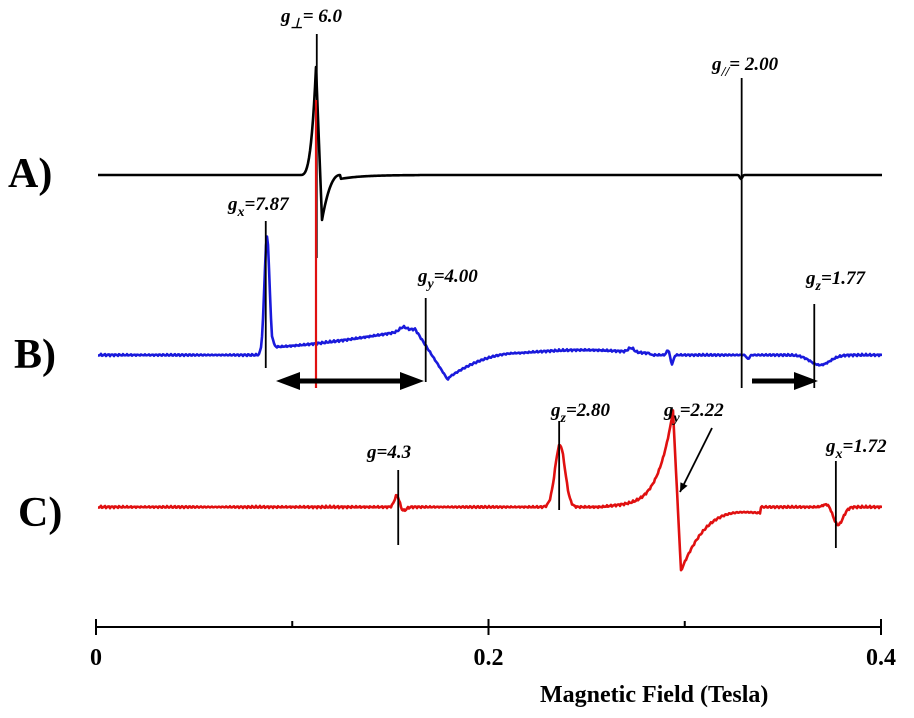 The image size is (914, 718). Describe the element at coordinates (258, 207) in the screenshot. I see `marker-label-B-0: gx=7.87` at that location.